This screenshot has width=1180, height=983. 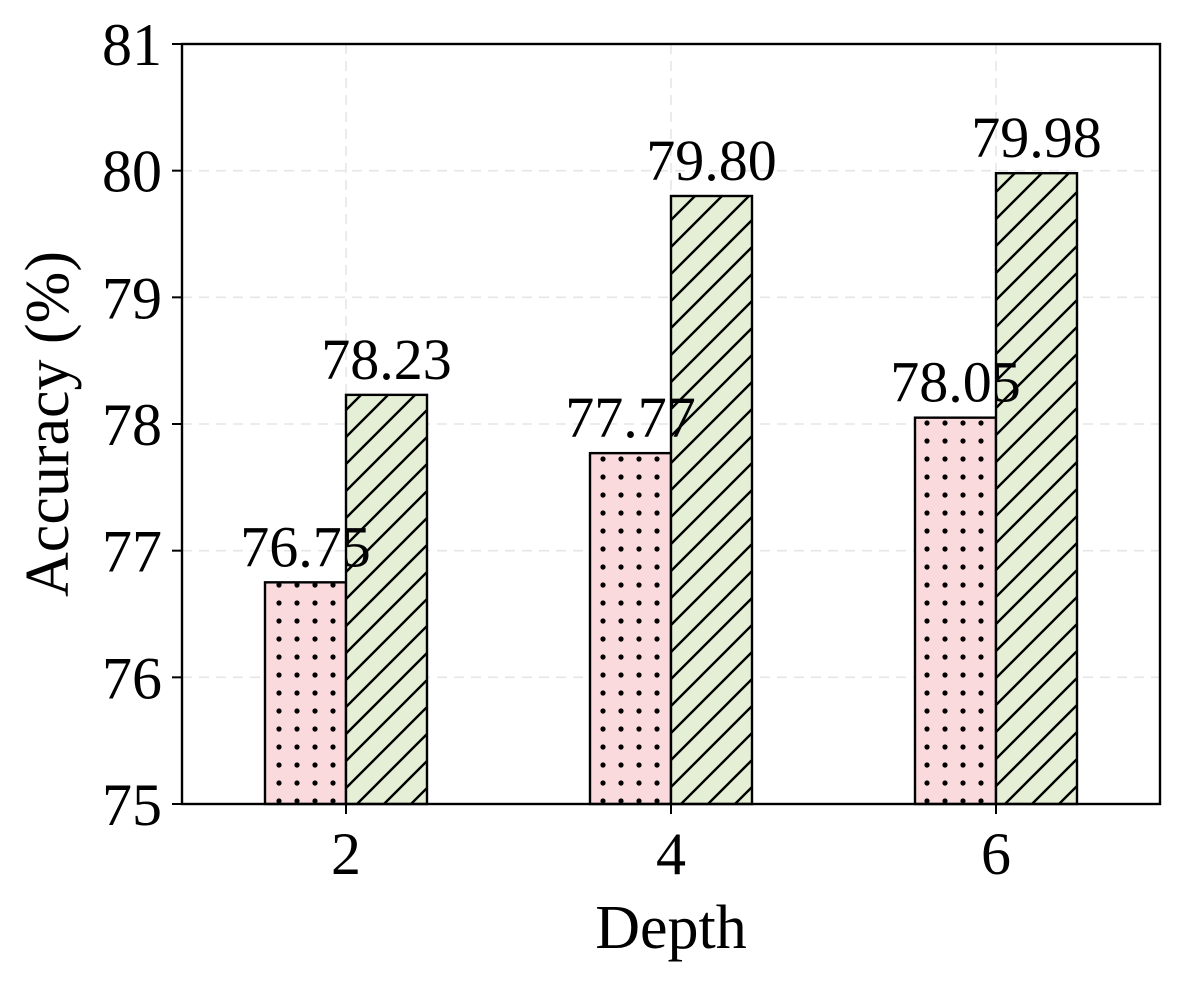 I want to click on data-label-s0-c0: 76.75, so click(x=305, y=546).